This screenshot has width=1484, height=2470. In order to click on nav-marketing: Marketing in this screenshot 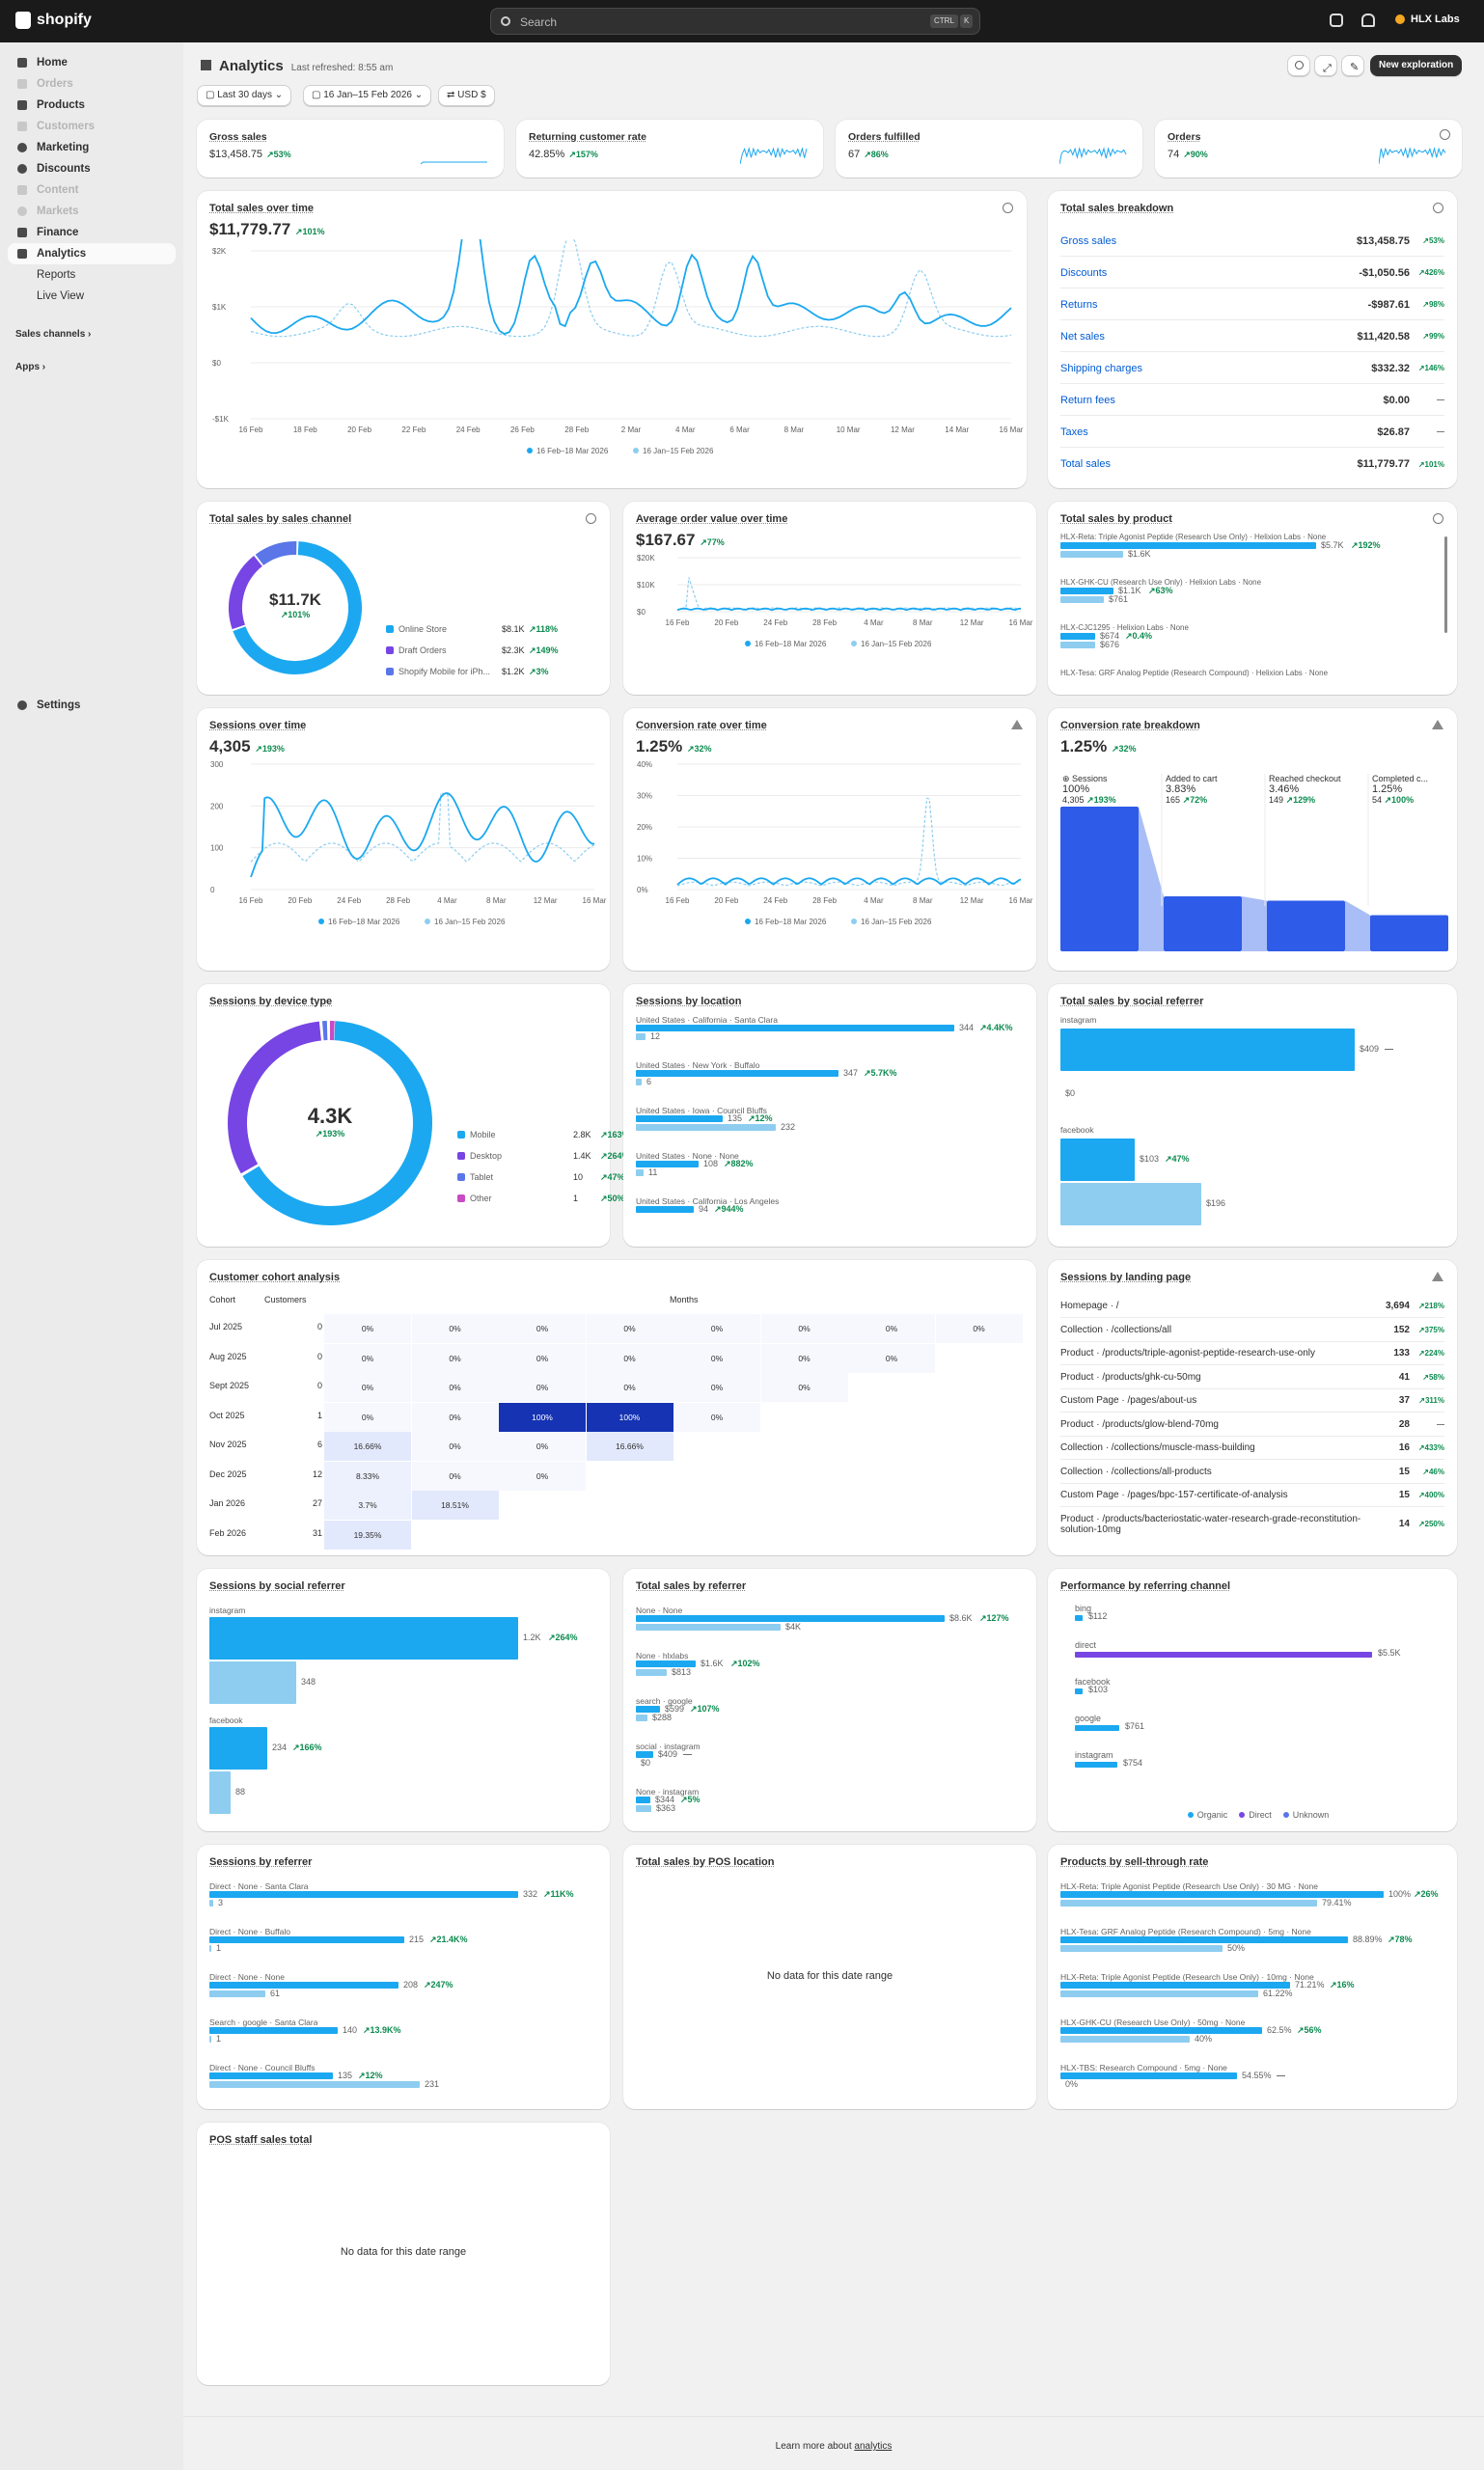, I will do `click(92, 147)`.